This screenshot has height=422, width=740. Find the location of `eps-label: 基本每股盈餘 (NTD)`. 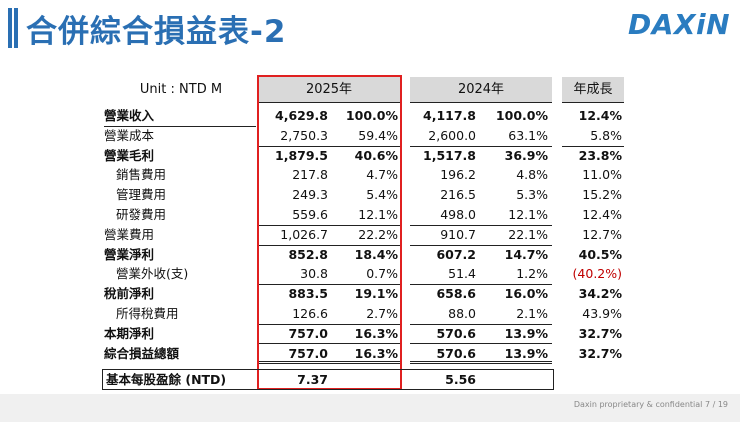

eps-label: 基本每股盈餘 (NTD) is located at coordinates (166, 379).